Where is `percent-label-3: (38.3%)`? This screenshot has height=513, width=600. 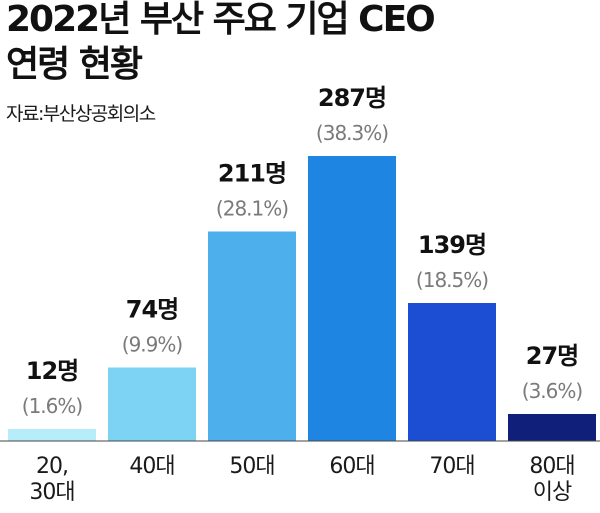
percent-label-3: (38.3%) is located at coordinates (352, 133).